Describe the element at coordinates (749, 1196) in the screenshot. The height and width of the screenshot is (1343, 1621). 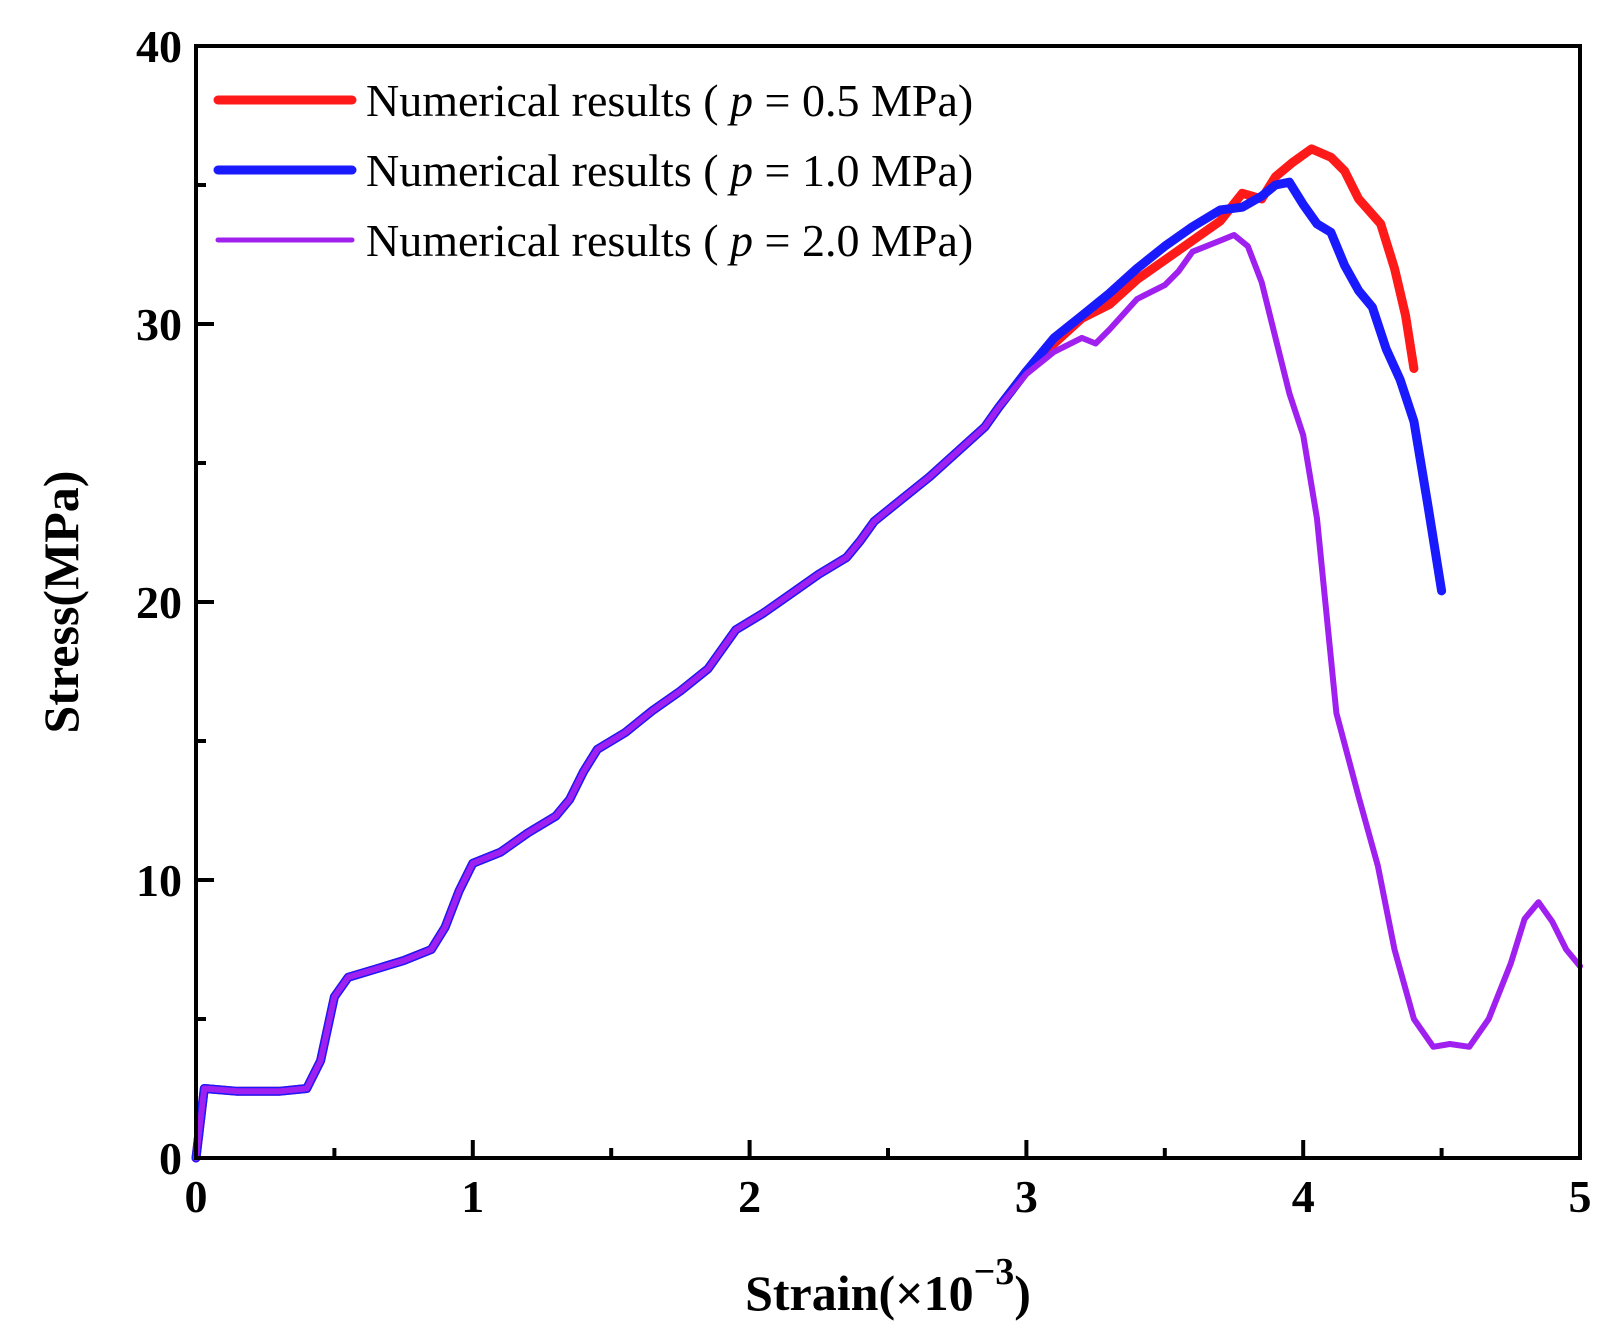
I see `x-tick-label: 2` at that location.